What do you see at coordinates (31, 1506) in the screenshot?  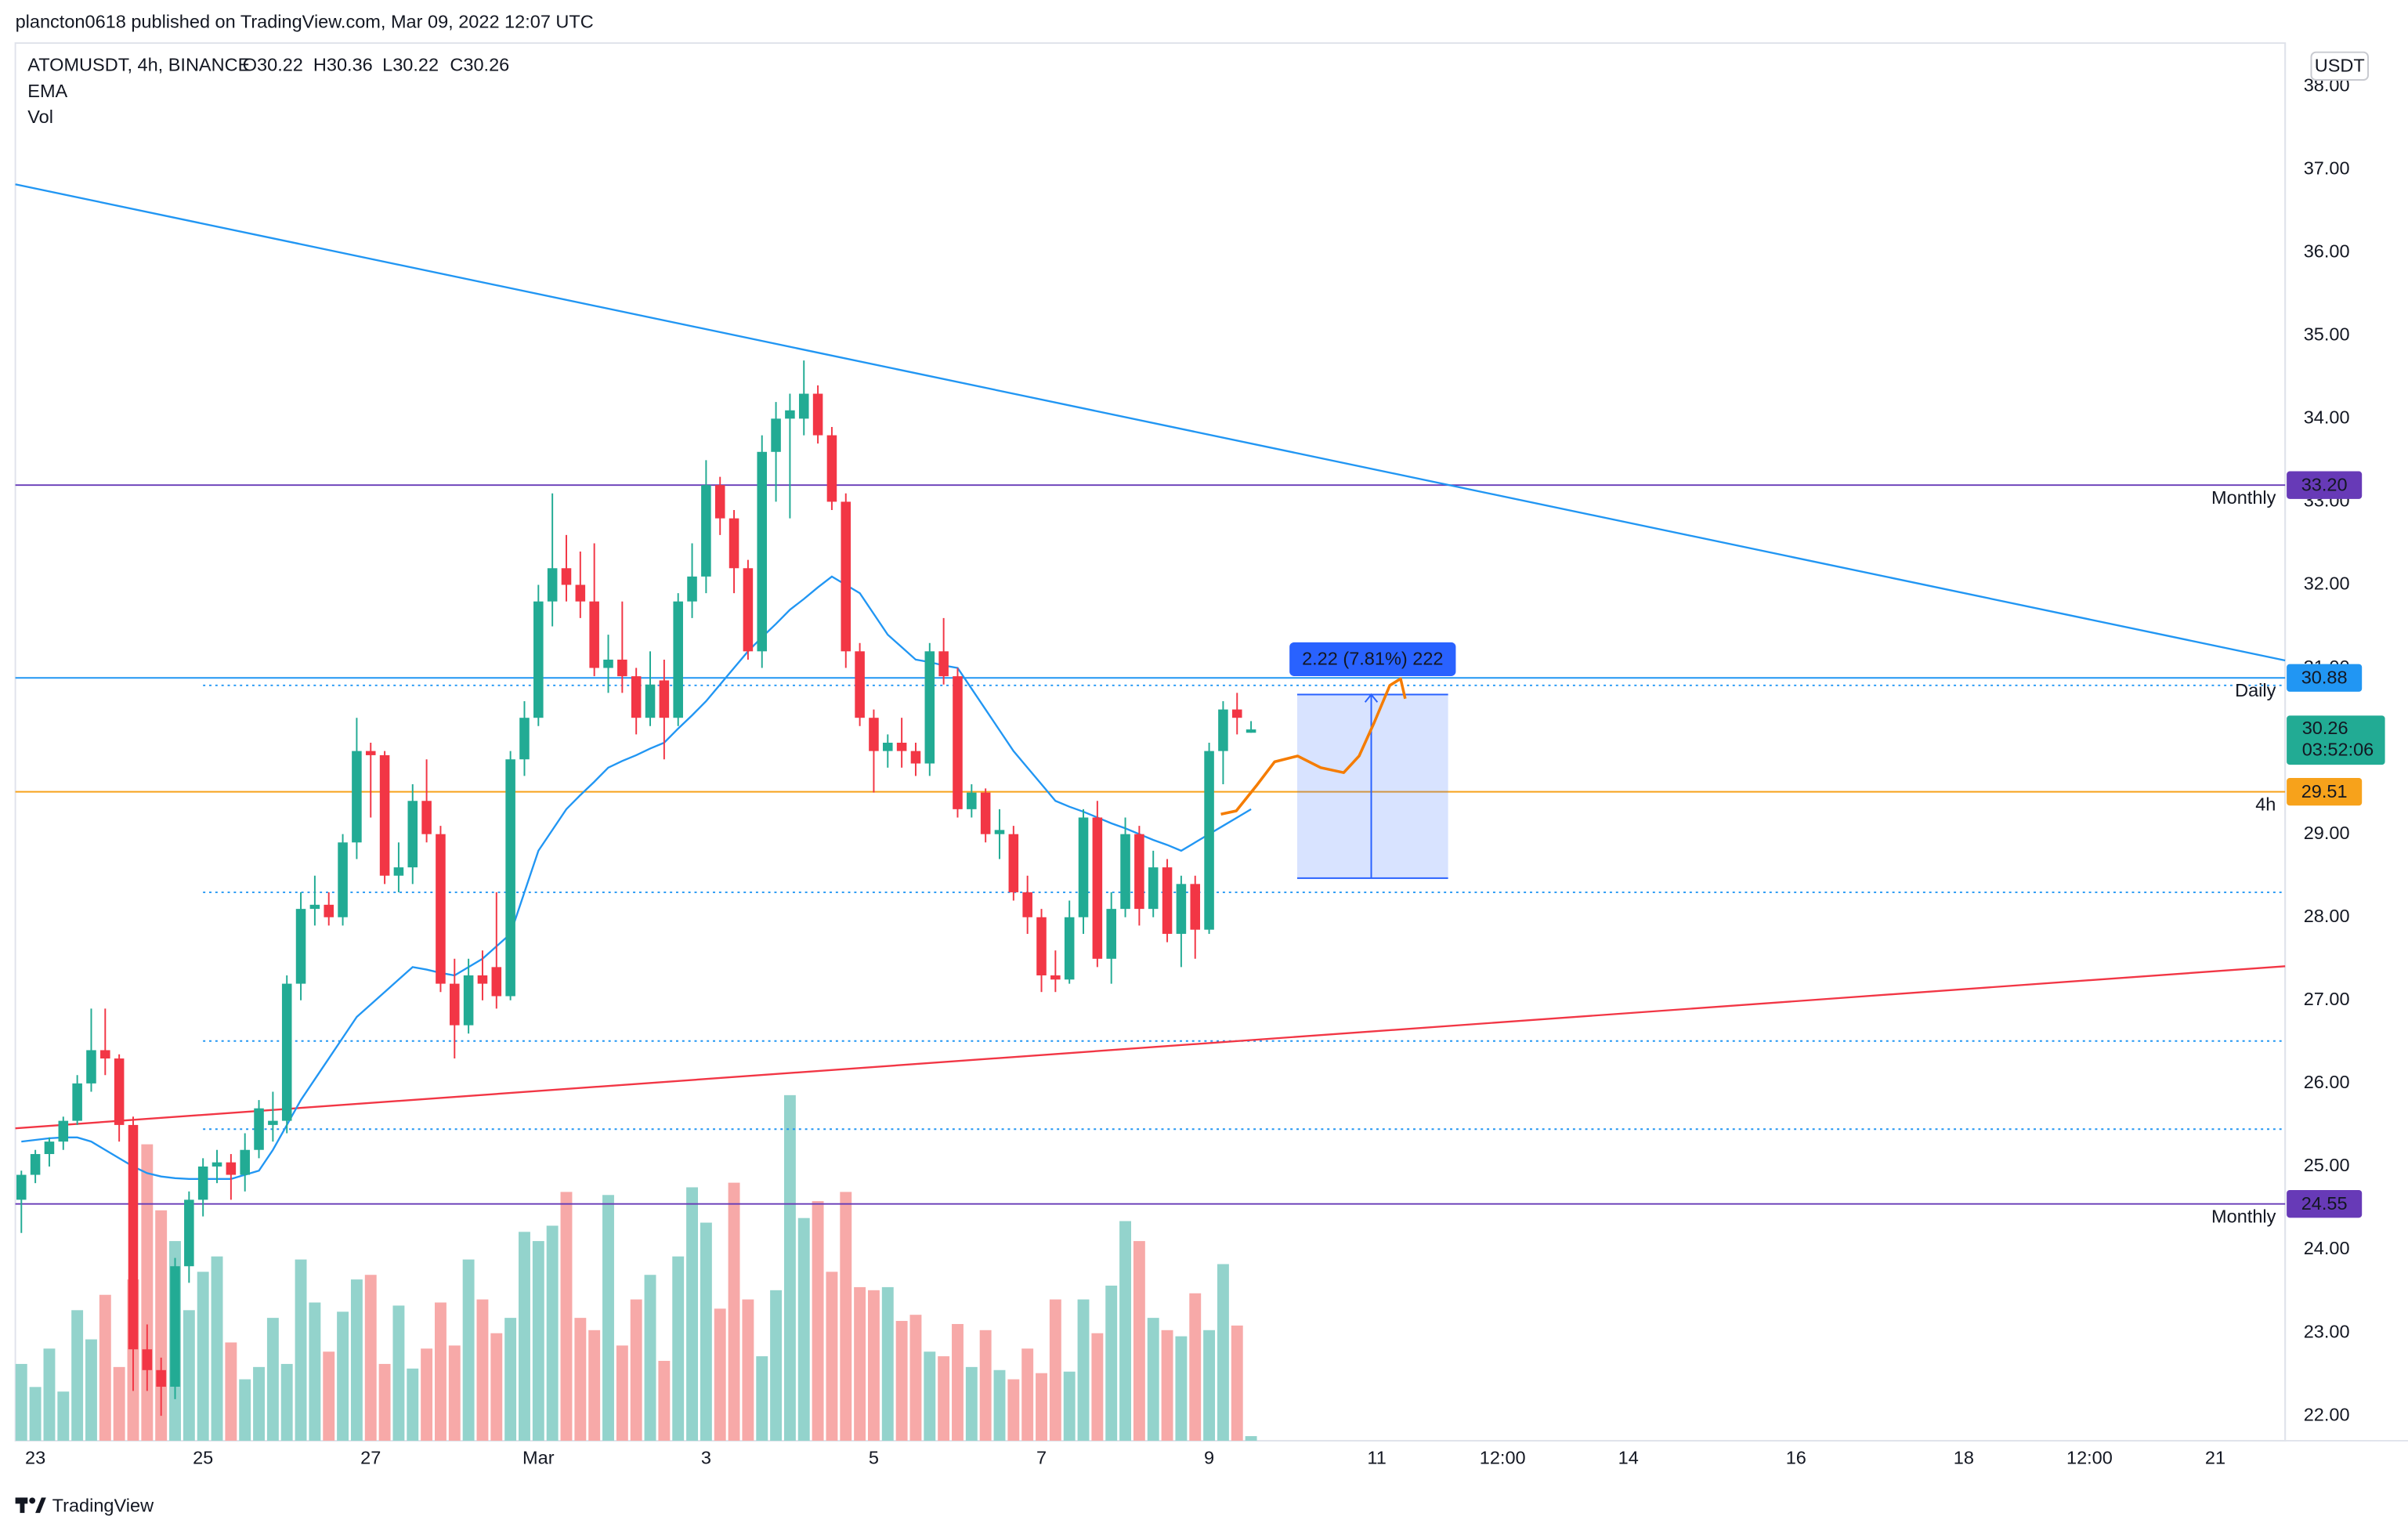 I see `logo-icon` at bounding box center [31, 1506].